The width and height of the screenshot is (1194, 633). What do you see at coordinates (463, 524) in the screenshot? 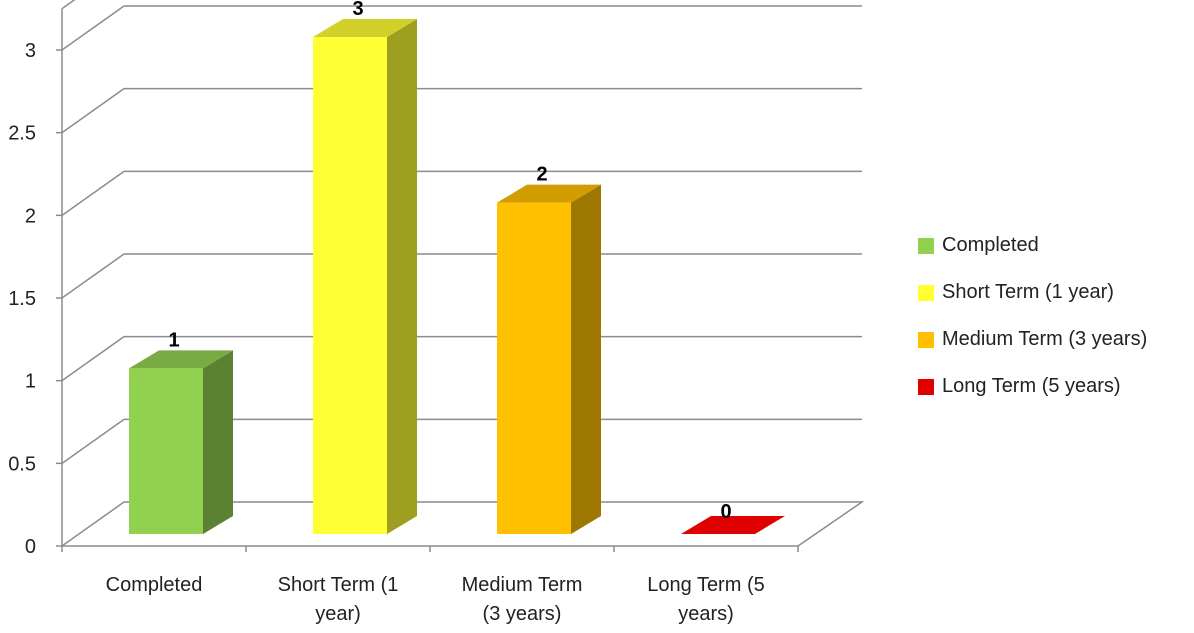
I see `floor` at bounding box center [463, 524].